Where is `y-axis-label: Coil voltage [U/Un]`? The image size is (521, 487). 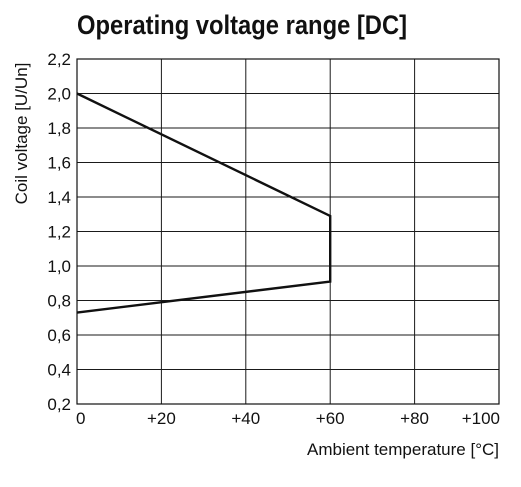
y-axis-label: Coil voltage [U/Un] is located at coordinates (21, 134).